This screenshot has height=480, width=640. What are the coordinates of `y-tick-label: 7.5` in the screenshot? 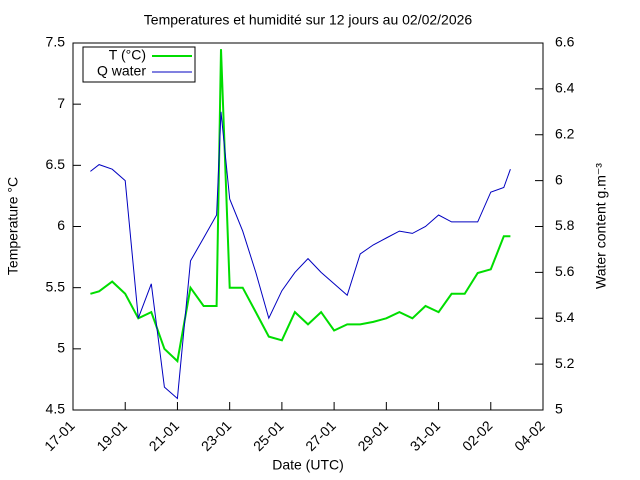 It's located at (56, 42).